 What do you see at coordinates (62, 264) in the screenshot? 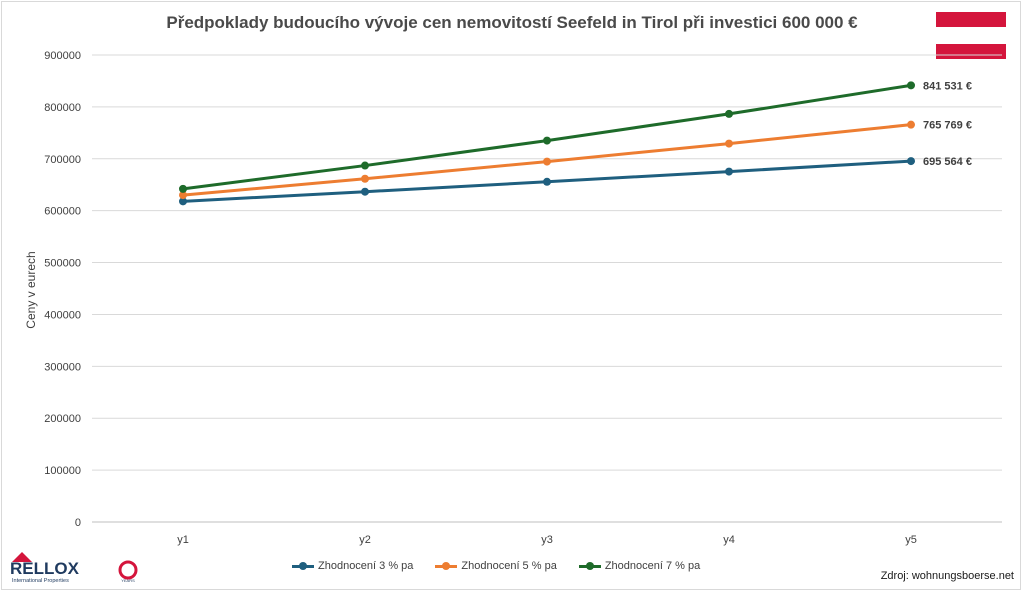
I see `y-tick-label: 500000` at bounding box center [62, 264].